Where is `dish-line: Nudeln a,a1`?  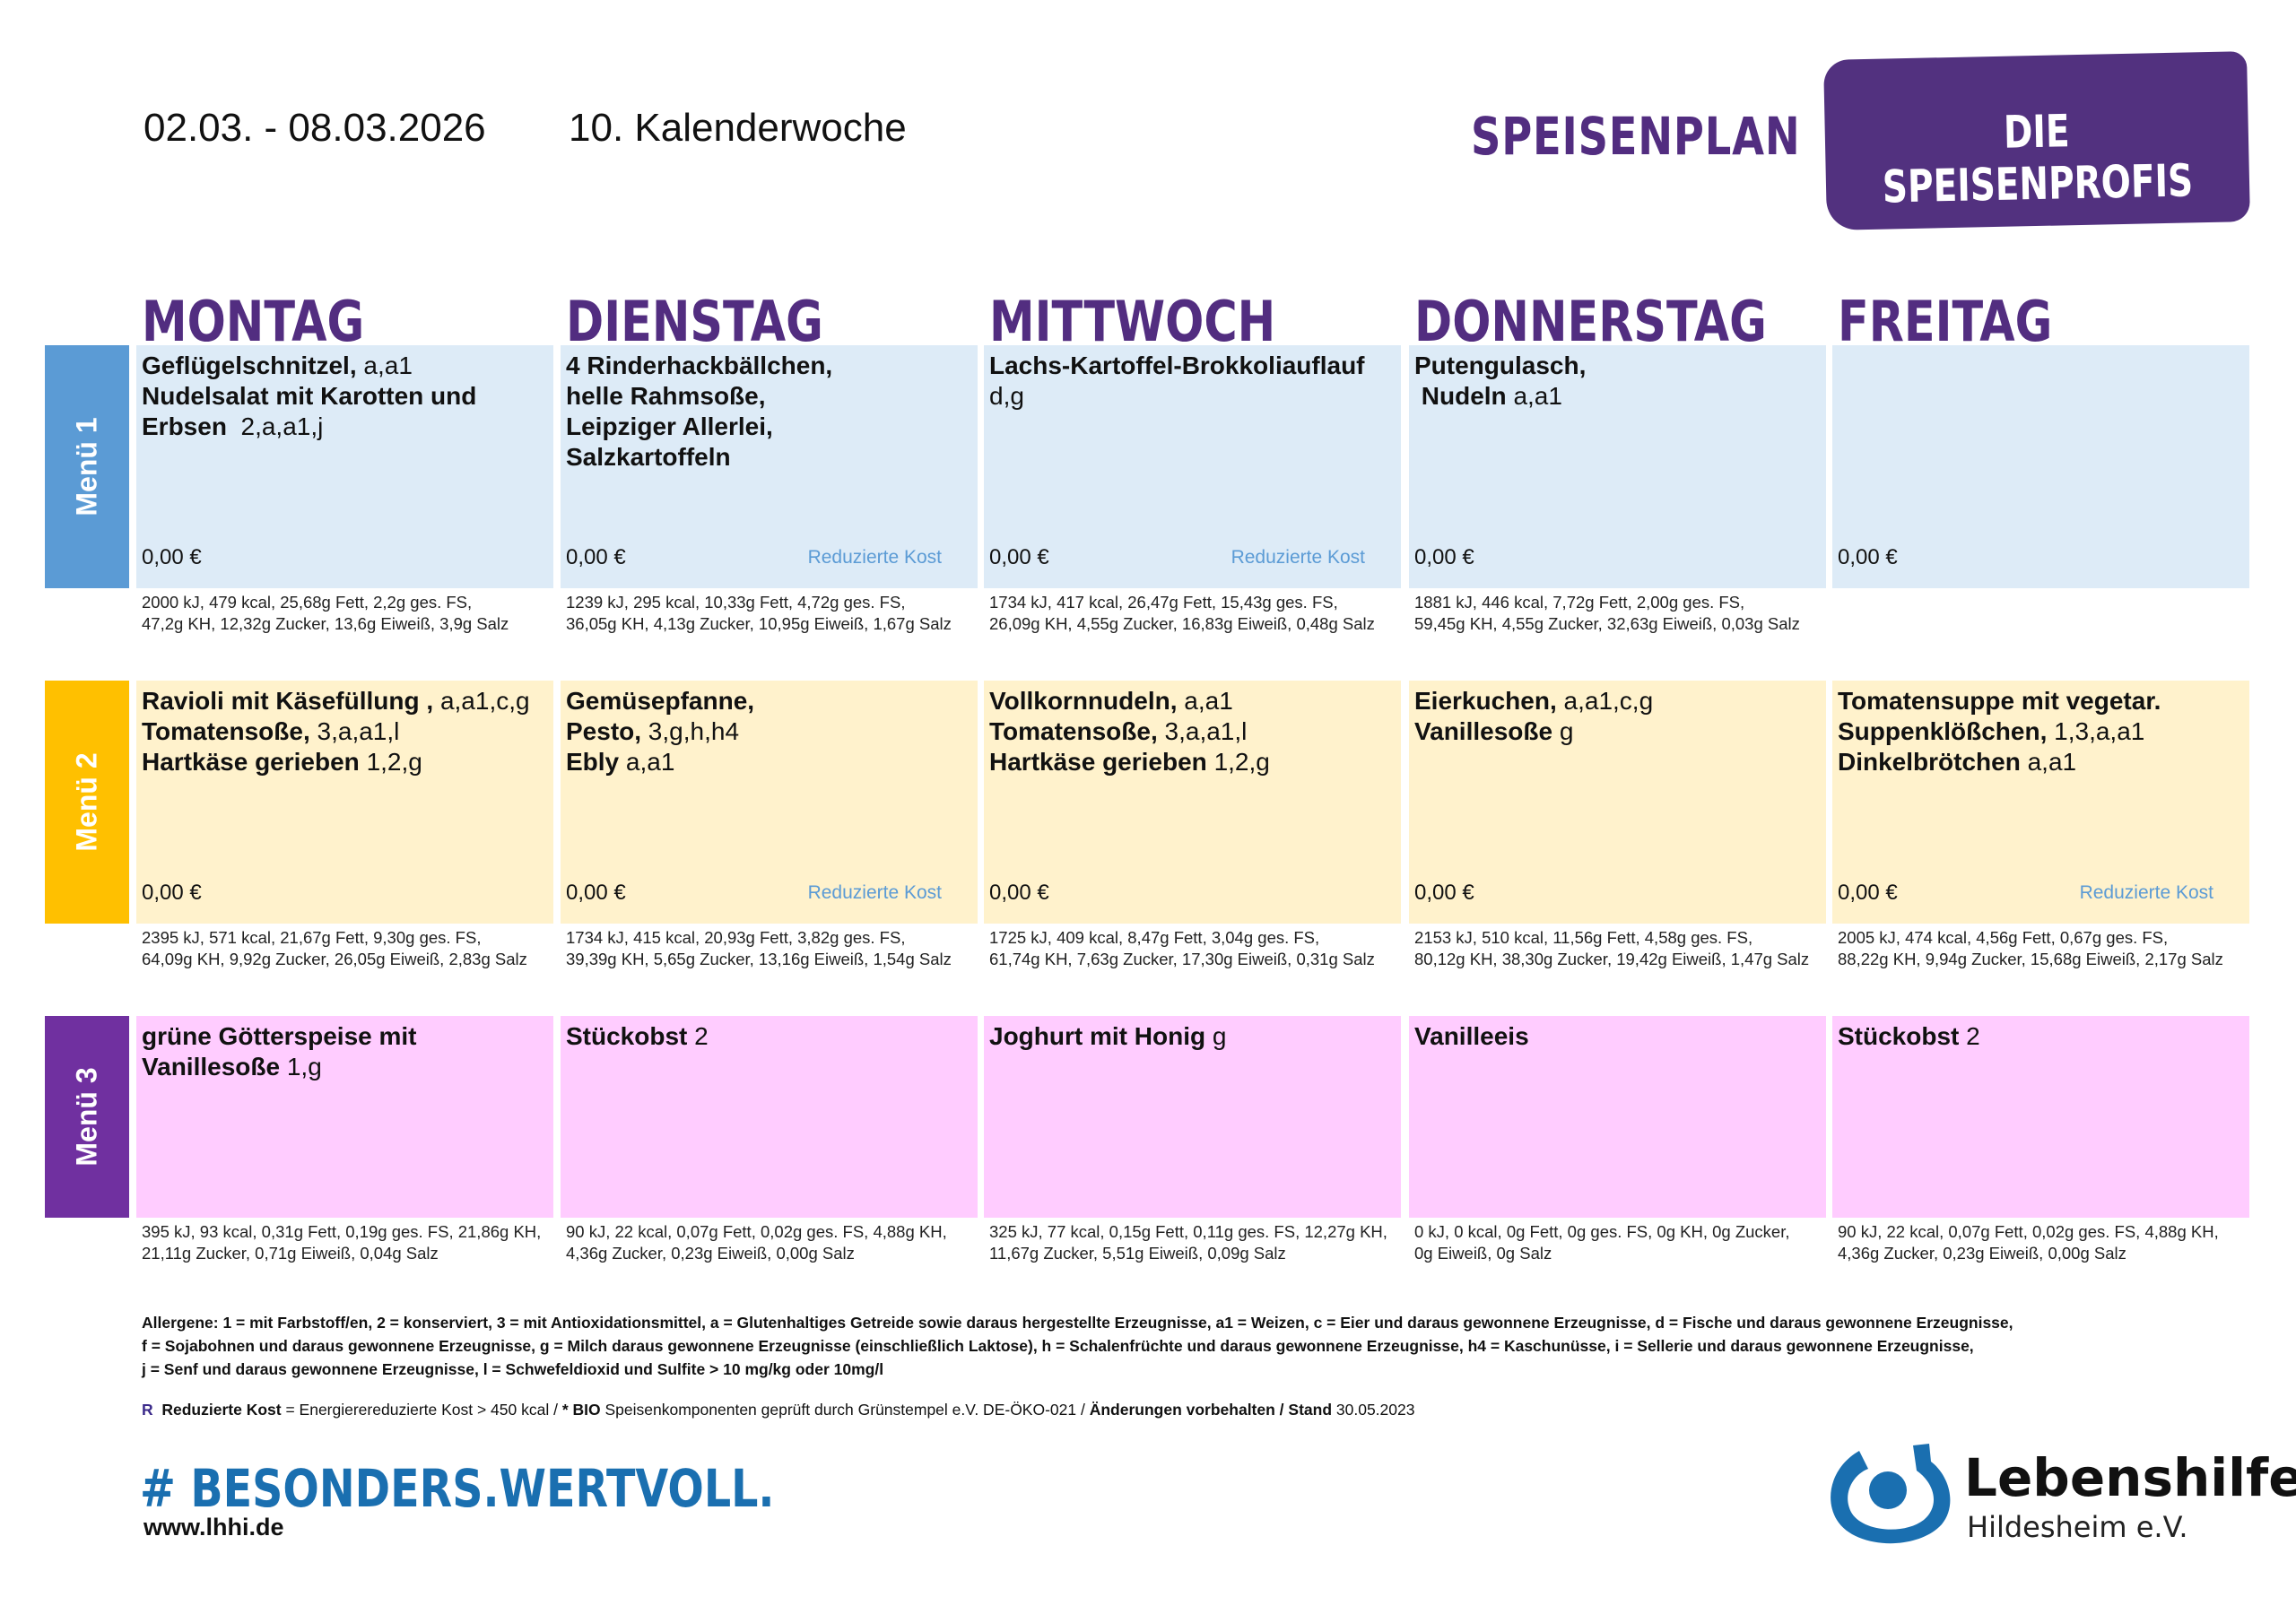
dish-line: Nudeln a,a1 is located at coordinates (1617, 396).